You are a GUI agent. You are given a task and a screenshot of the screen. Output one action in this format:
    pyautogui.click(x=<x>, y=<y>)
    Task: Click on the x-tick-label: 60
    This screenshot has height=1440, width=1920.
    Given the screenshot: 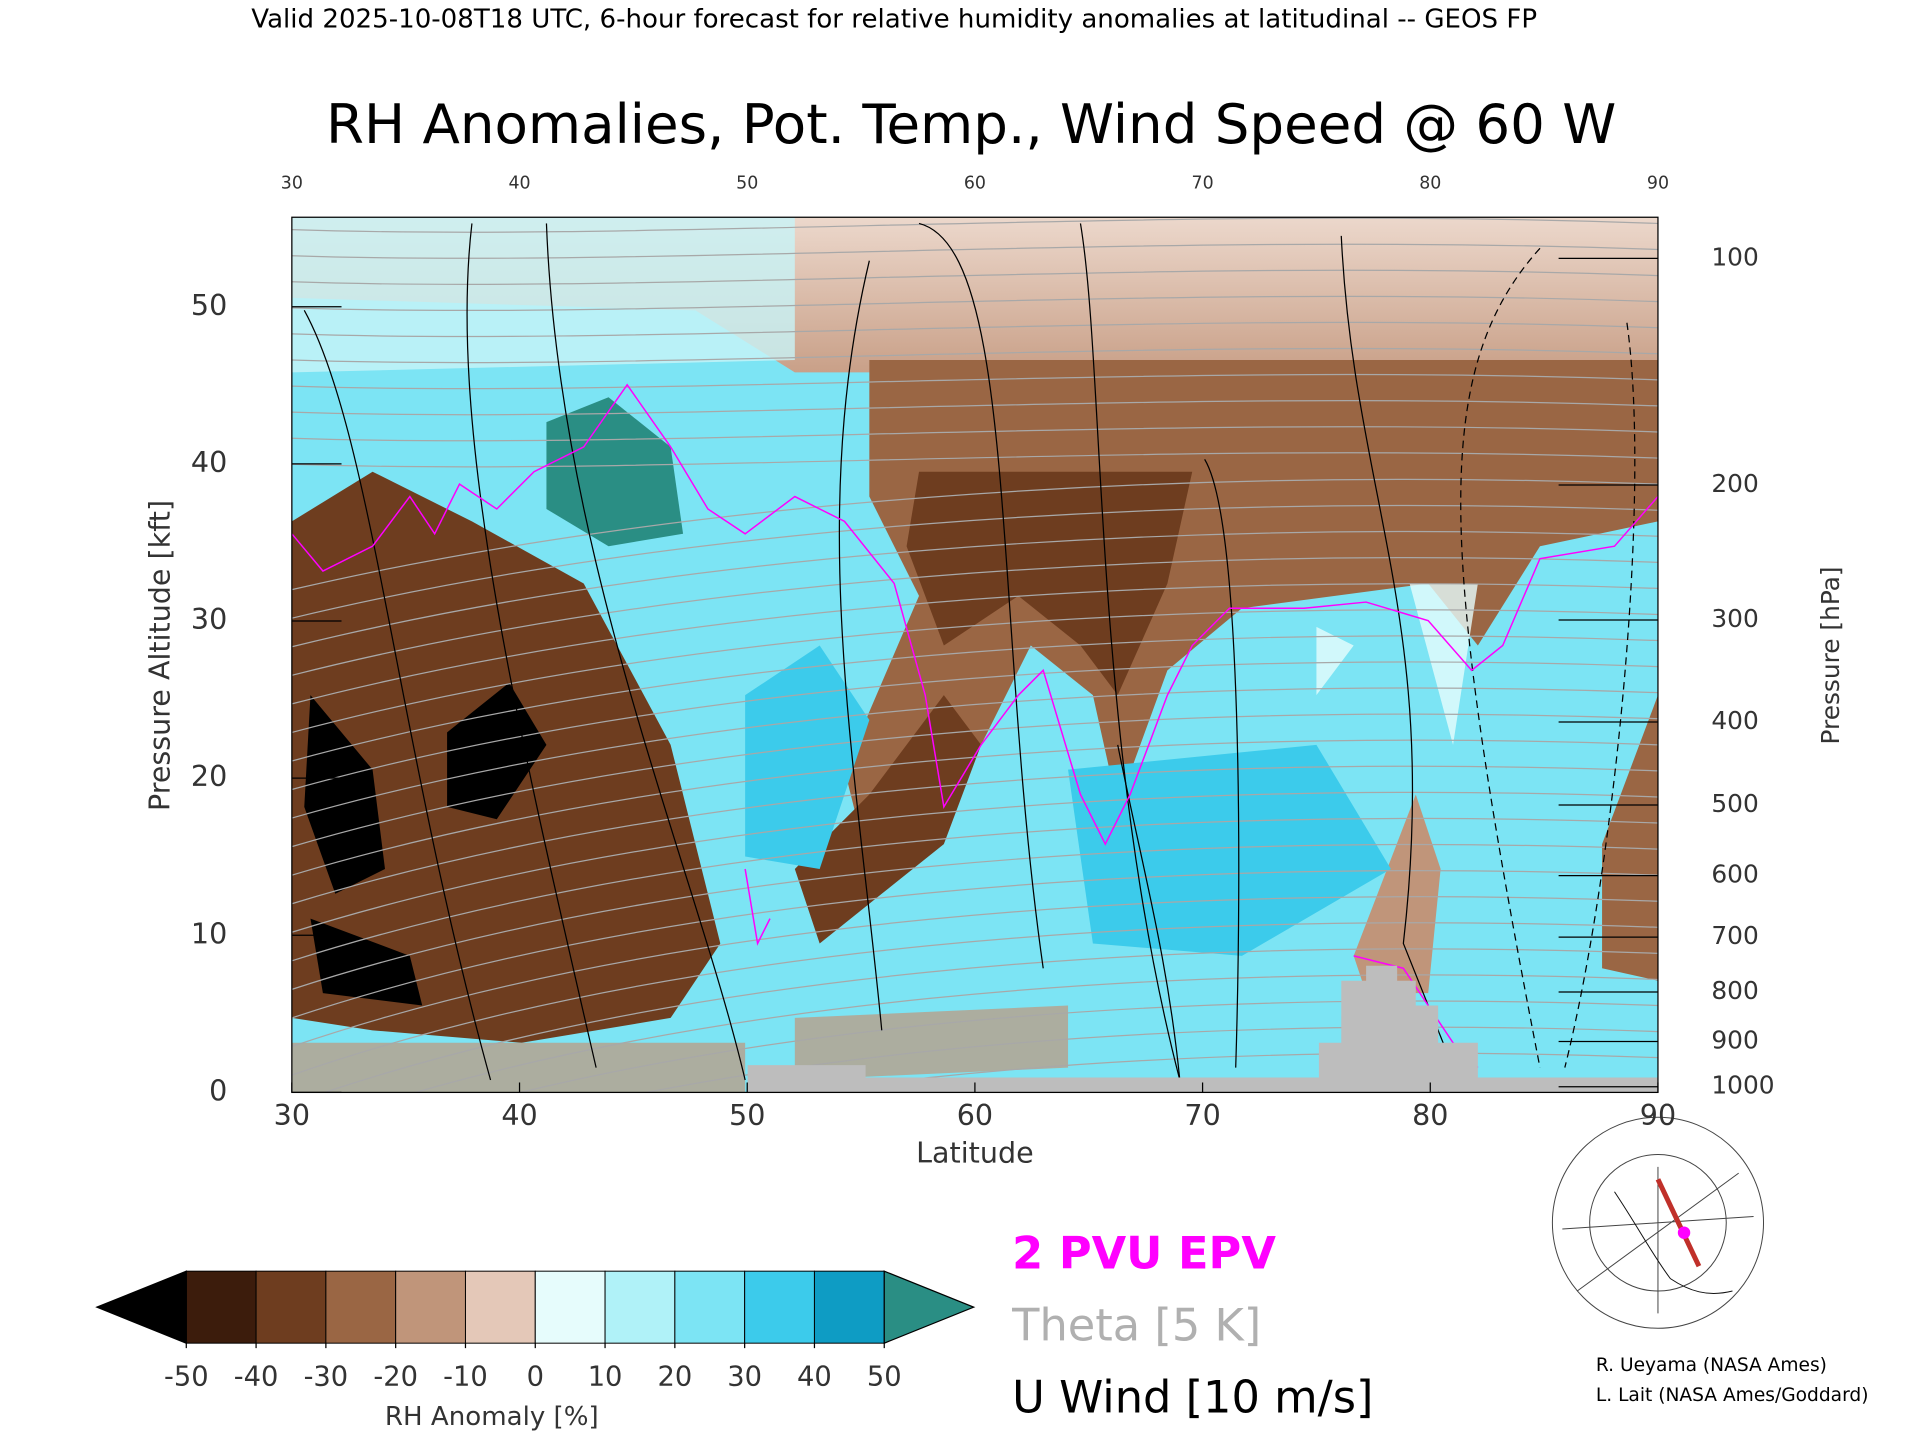 What is the action you would take?
    pyautogui.click(x=975, y=1115)
    